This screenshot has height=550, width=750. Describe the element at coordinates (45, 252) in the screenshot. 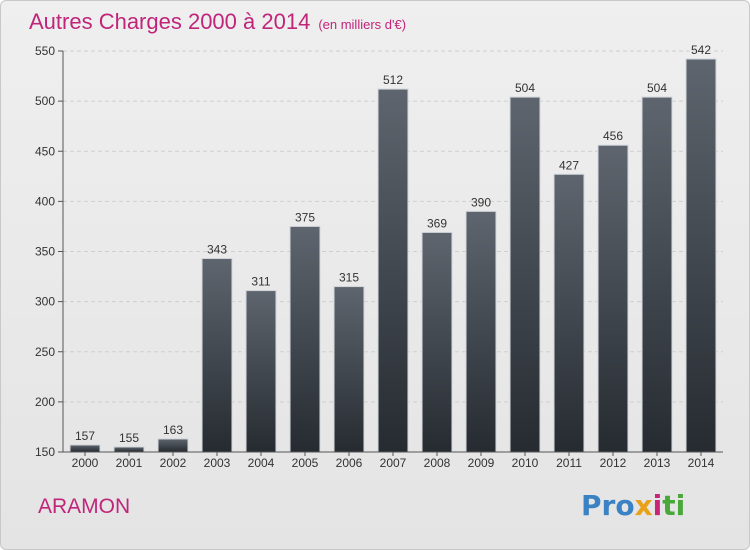

I see `y-tick-label: 350` at that location.